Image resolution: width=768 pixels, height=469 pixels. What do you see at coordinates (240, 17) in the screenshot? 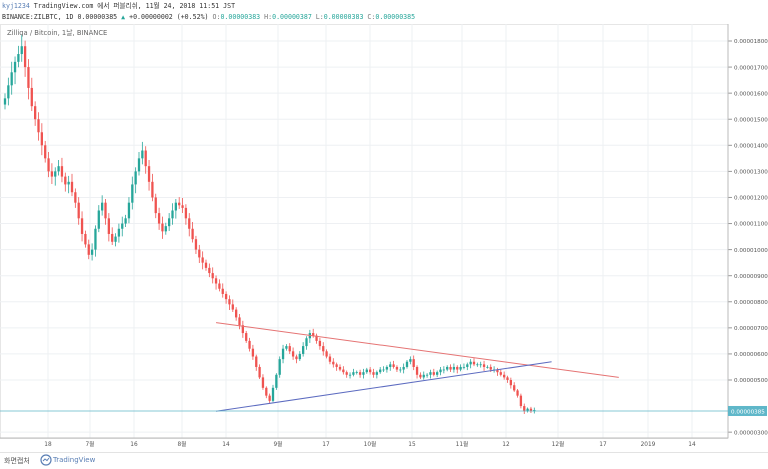
I see `open-value: 0.00000383` at bounding box center [240, 17].